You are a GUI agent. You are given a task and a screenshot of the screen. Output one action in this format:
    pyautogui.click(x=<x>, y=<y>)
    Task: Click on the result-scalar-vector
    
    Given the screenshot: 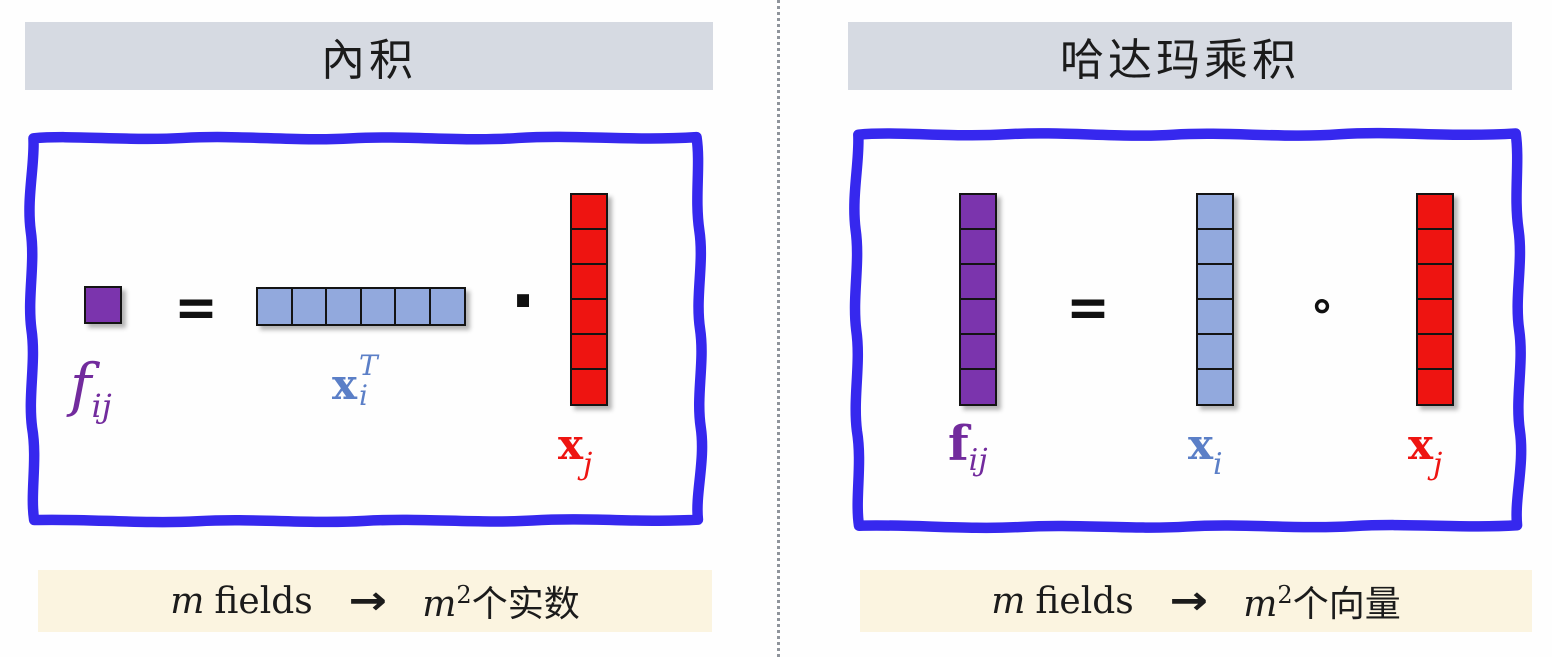 What is the action you would take?
    pyautogui.click(x=103, y=305)
    